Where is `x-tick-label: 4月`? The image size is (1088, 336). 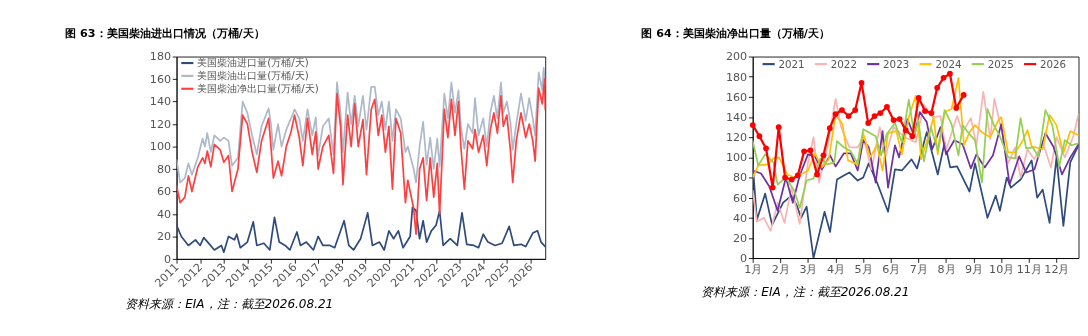 x-tick-label: 4月 is located at coordinates (836, 270).